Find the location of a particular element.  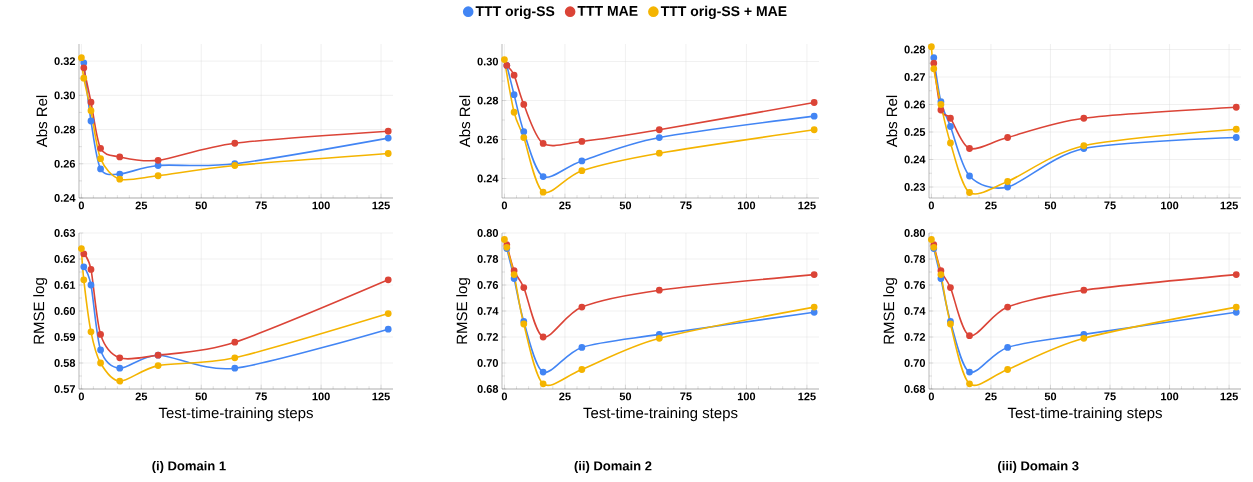

text: (ii) Domain 2 is located at coordinates (613, 467).